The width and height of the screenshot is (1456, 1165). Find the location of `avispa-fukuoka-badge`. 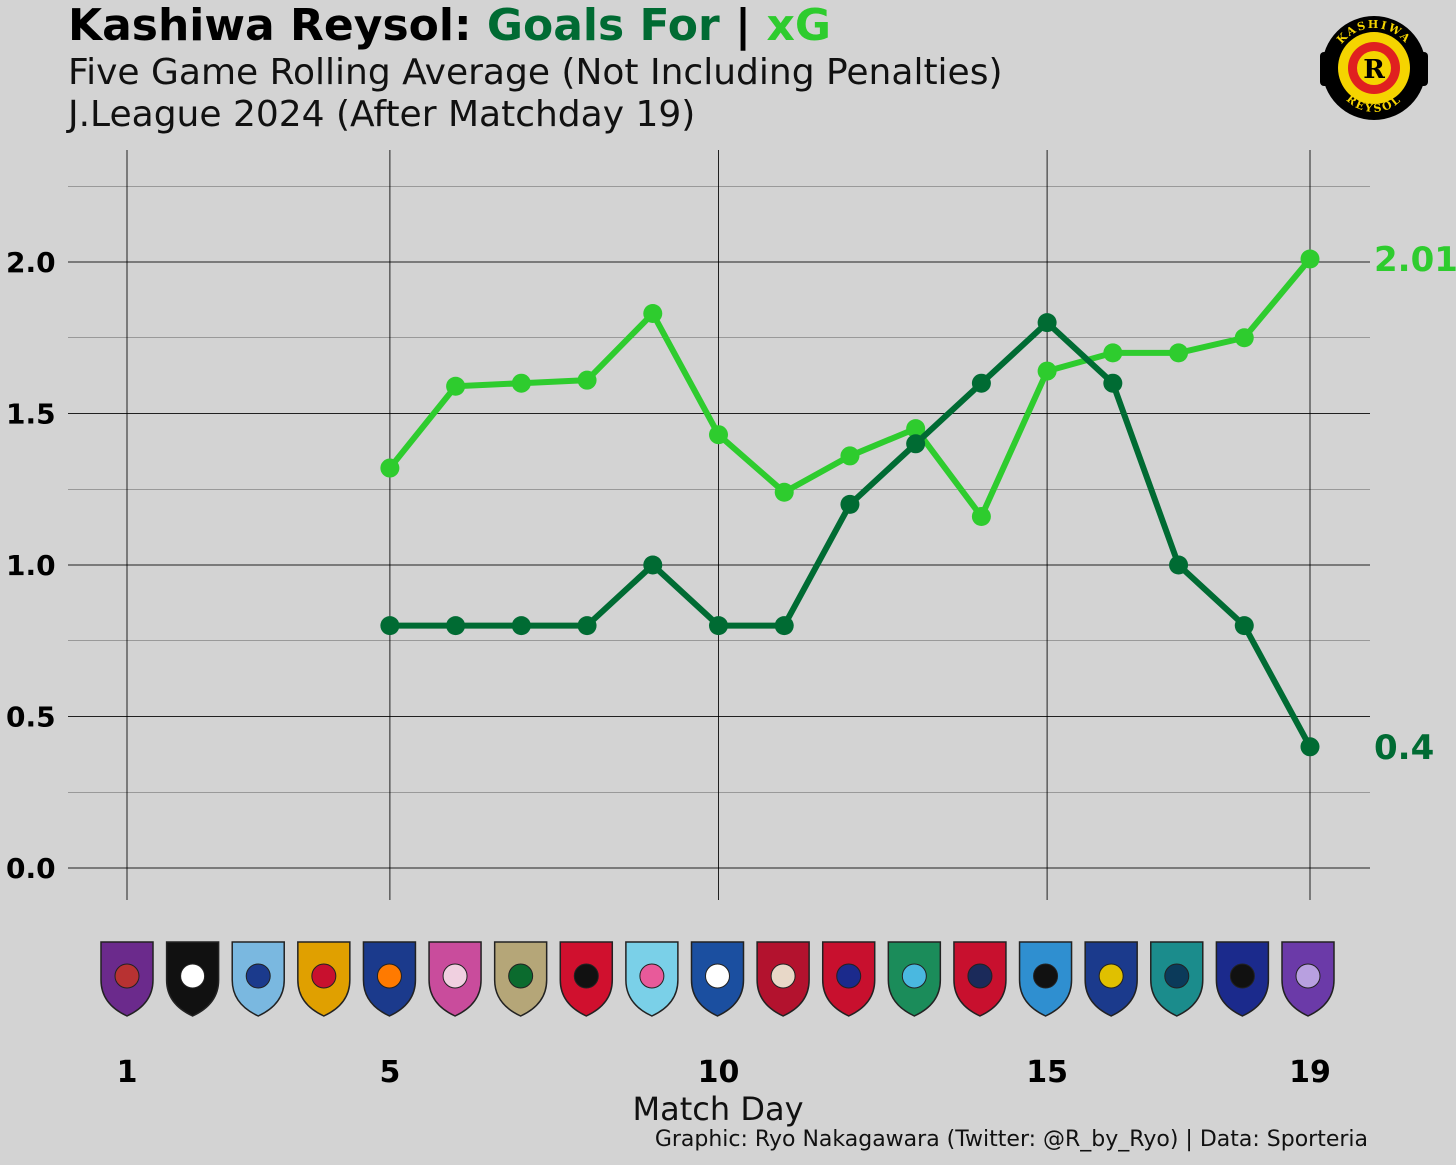

avispa-fukuoka-badge is located at coordinates (1177, 979).